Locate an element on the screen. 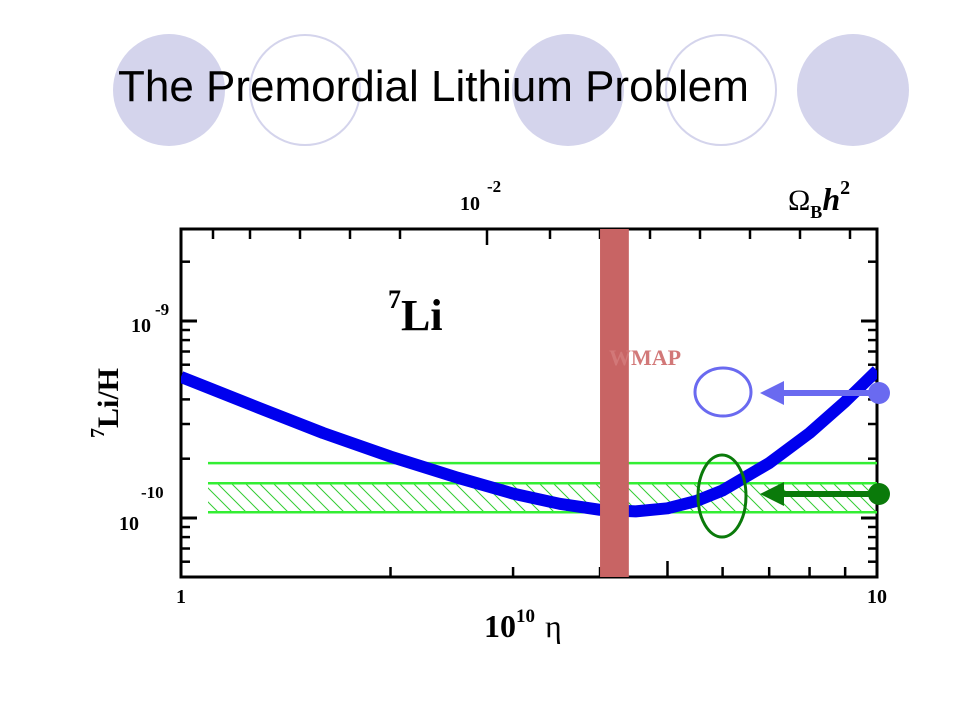 The width and height of the screenshot is (960, 720). predicted-arrow is located at coordinates (817, 393).